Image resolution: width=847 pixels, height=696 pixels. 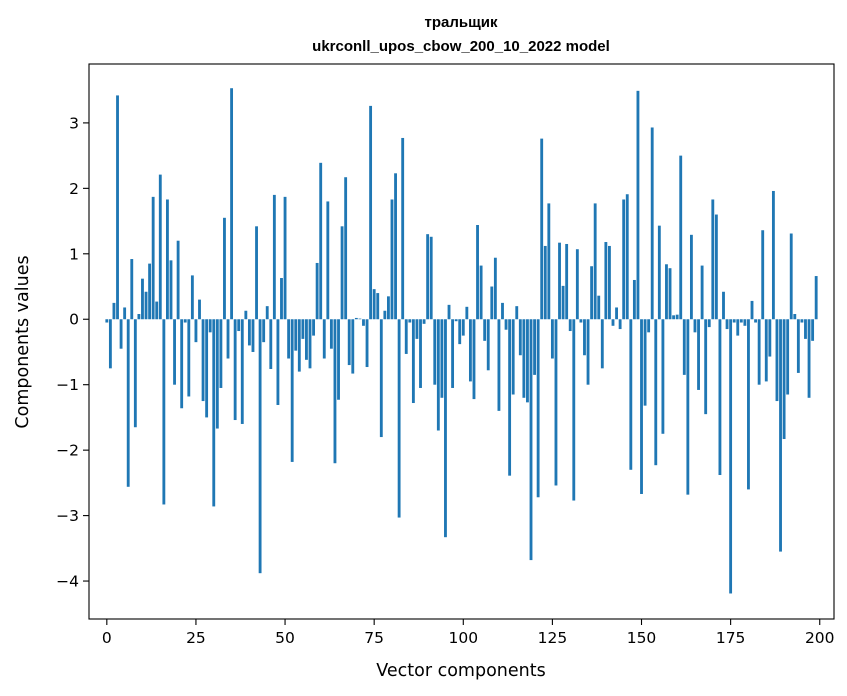 What do you see at coordinates (23, 341) in the screenshot?
I see `y-axis-label: Components values` at bounding box center [23, 341].